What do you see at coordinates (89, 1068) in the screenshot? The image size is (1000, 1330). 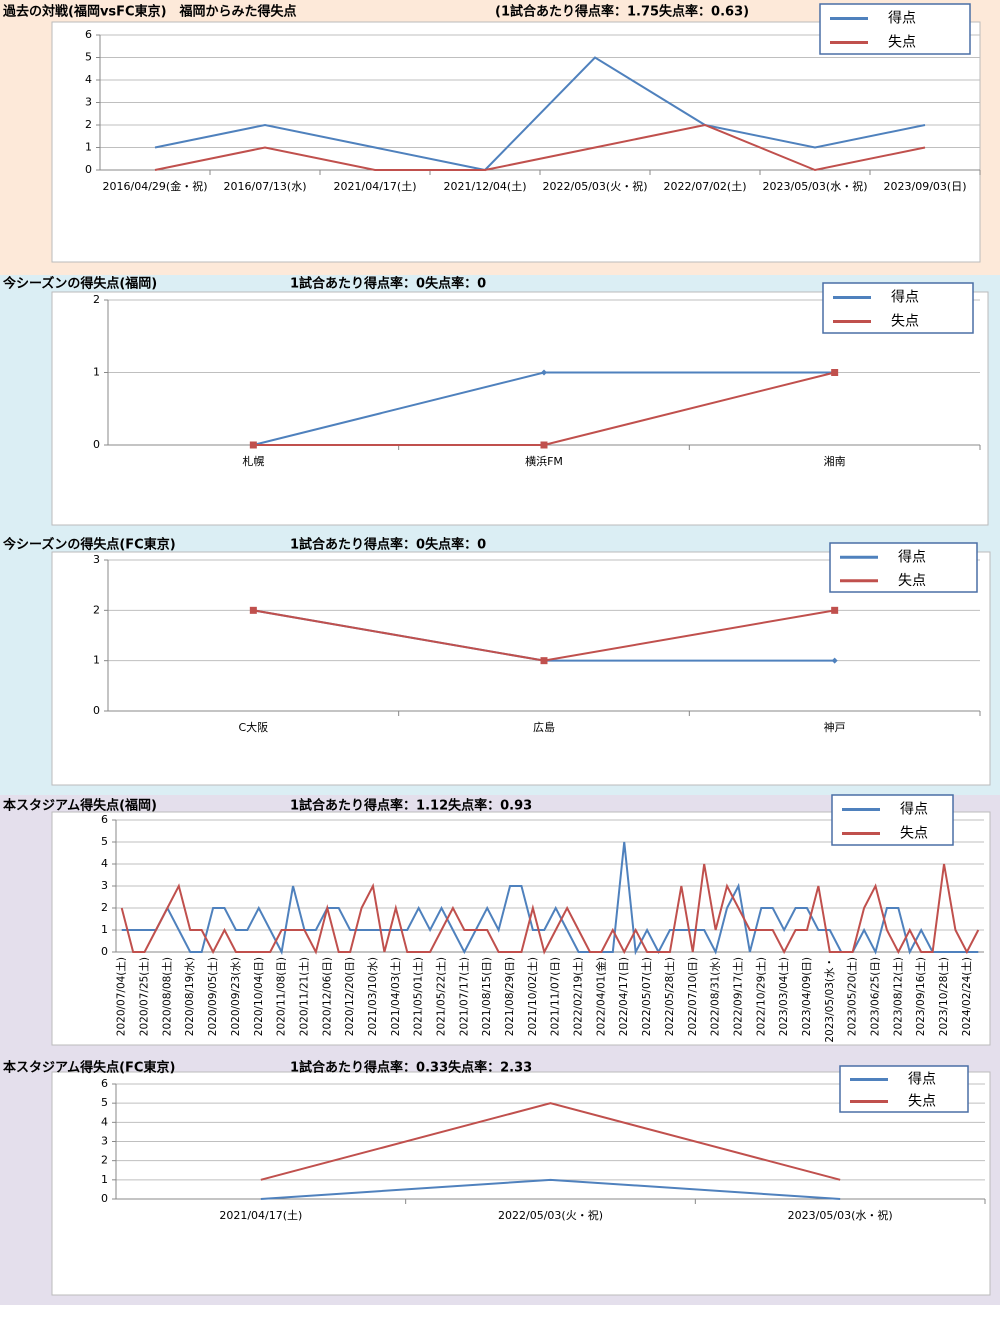 I see `chart-title: 本スタジアム得失点(FC東京)` at bounding box center [89, 1068].